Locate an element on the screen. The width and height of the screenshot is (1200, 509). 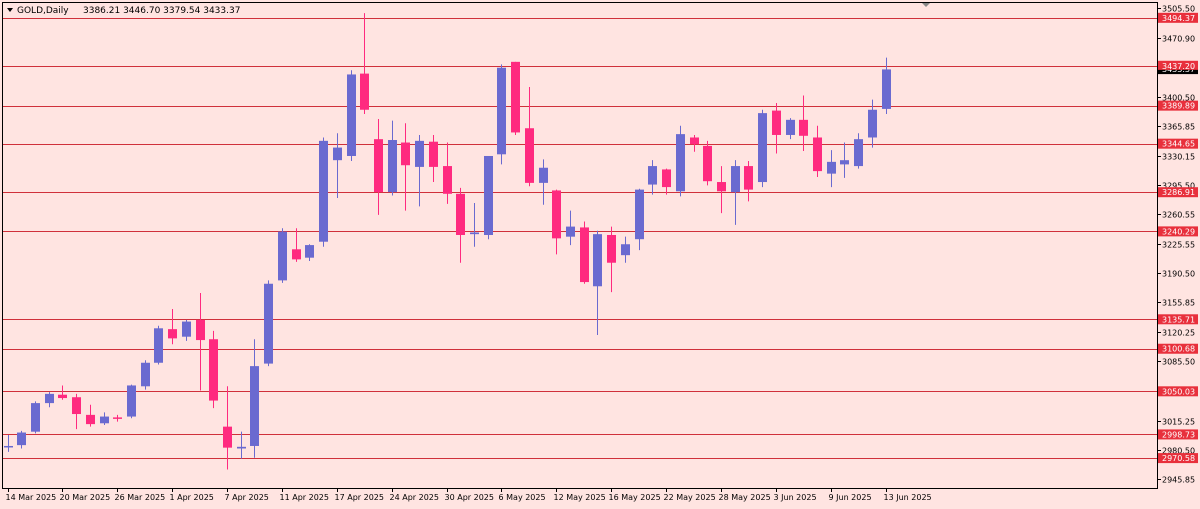
x-tick-label: 20 Mar 2025 is located at coordinates (85, 497).